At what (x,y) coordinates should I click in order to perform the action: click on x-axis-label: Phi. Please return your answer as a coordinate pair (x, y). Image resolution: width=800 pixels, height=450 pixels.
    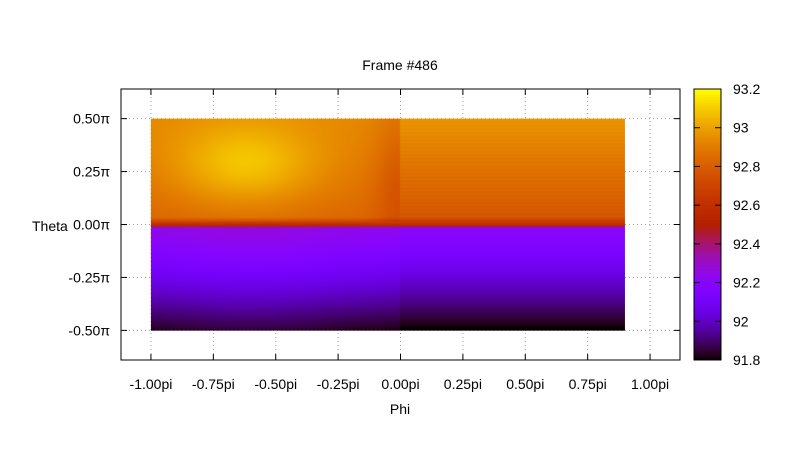
    Looking at the image, I should click on (400, 409).